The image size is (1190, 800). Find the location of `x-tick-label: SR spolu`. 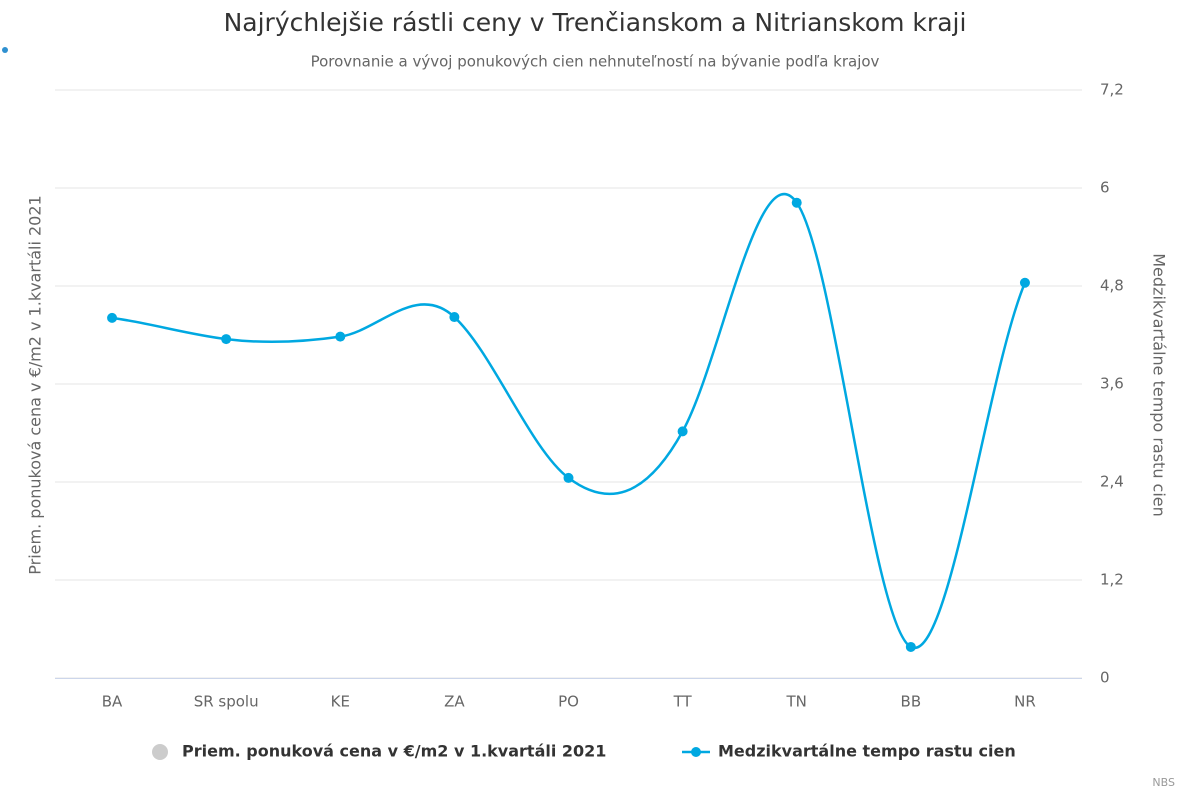

x-tick-label: SR spolu is located at coordinates (226, 702).